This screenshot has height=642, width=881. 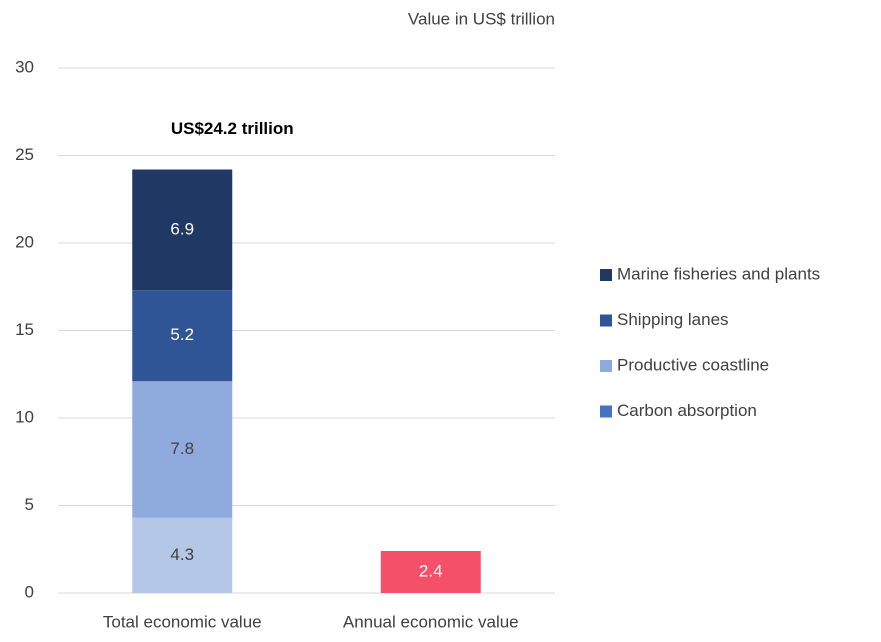 What do you see at coordinates (431, 621) in the screenshot?
I see `x-tick-label: Annual economic value` at bounding box center [431, 621].